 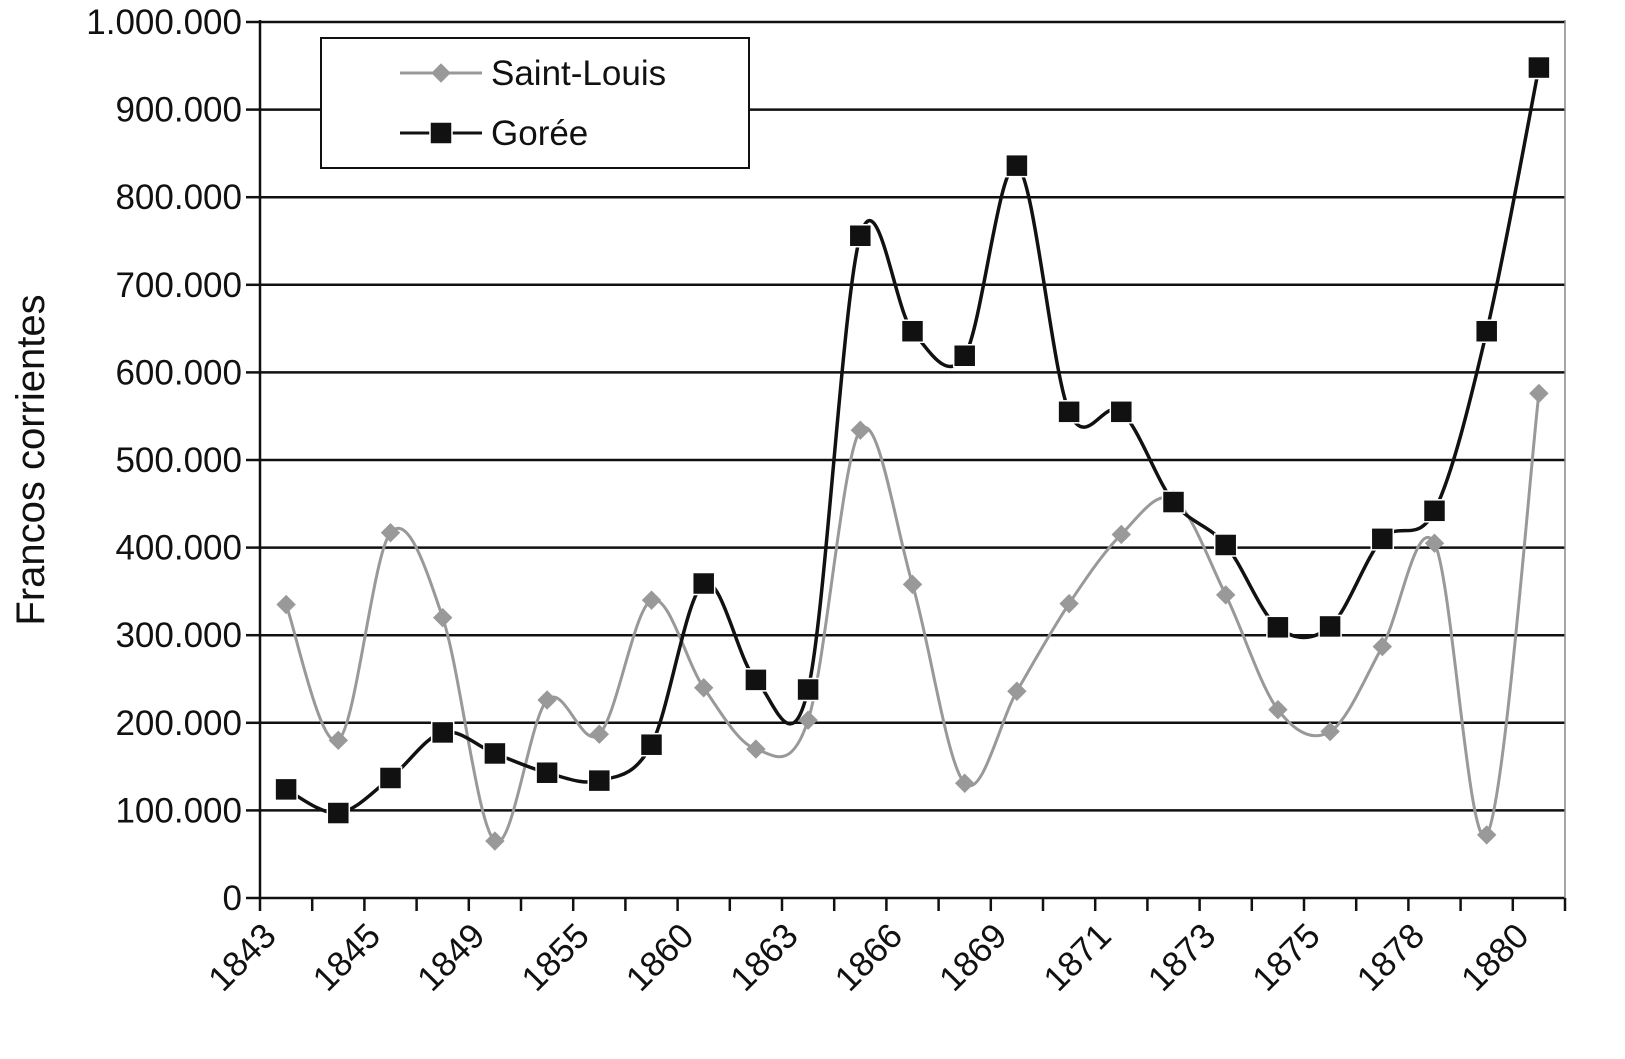 I want to click on x-tick-label: 1880, so click(x=1495, y=957).